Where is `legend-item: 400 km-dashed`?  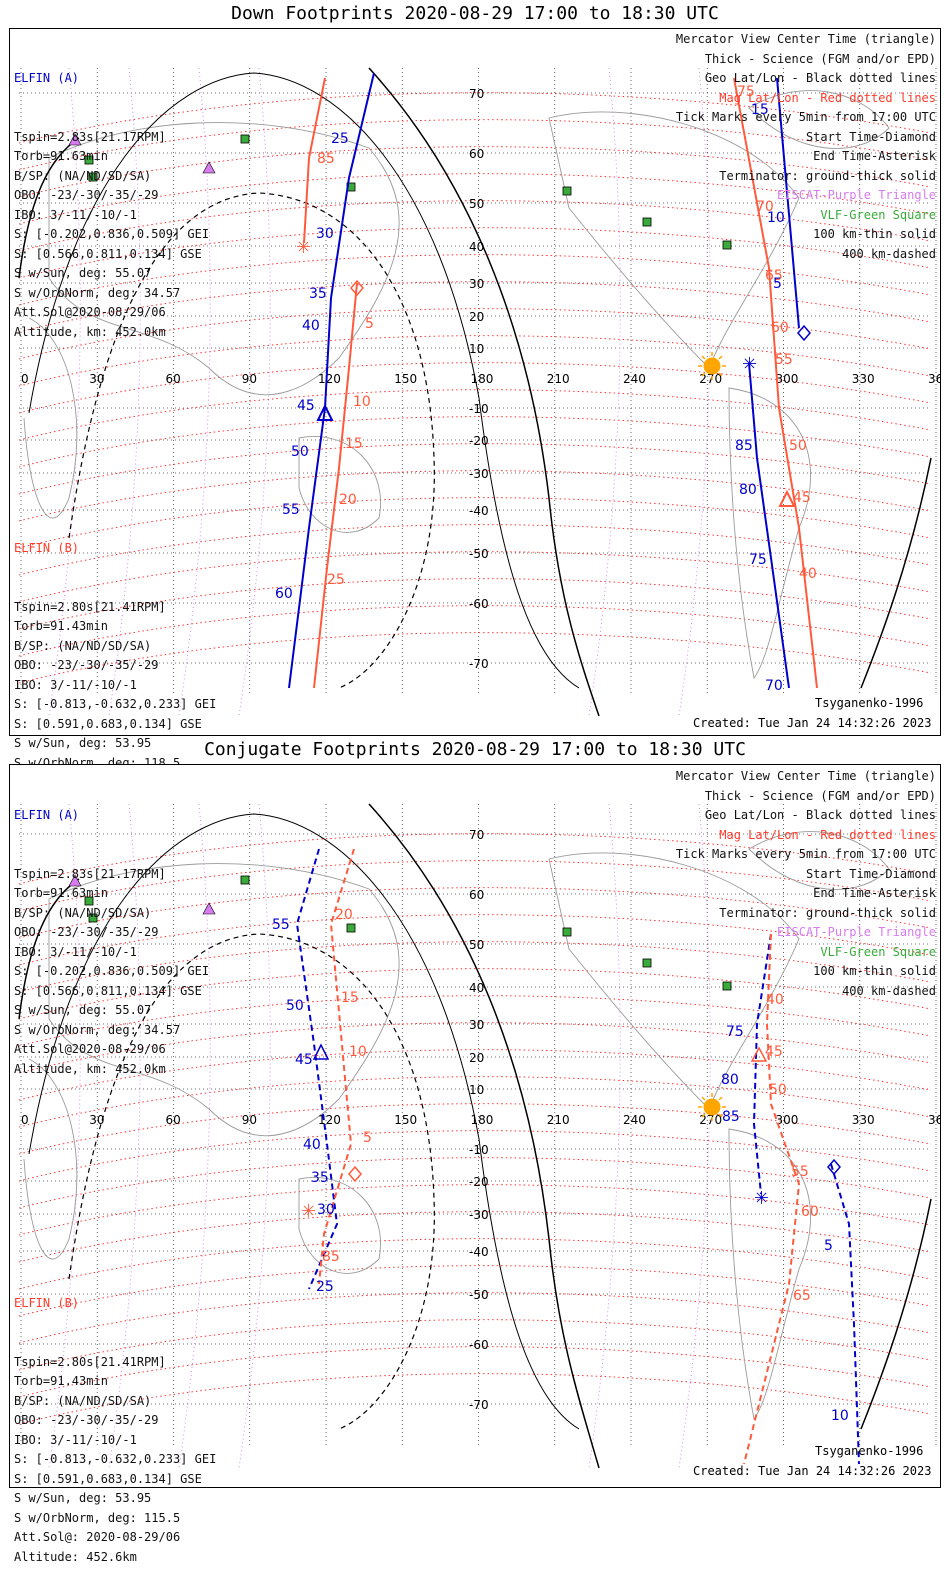 legend-item: 400 km-dashed is located at coordinates (889, 990).